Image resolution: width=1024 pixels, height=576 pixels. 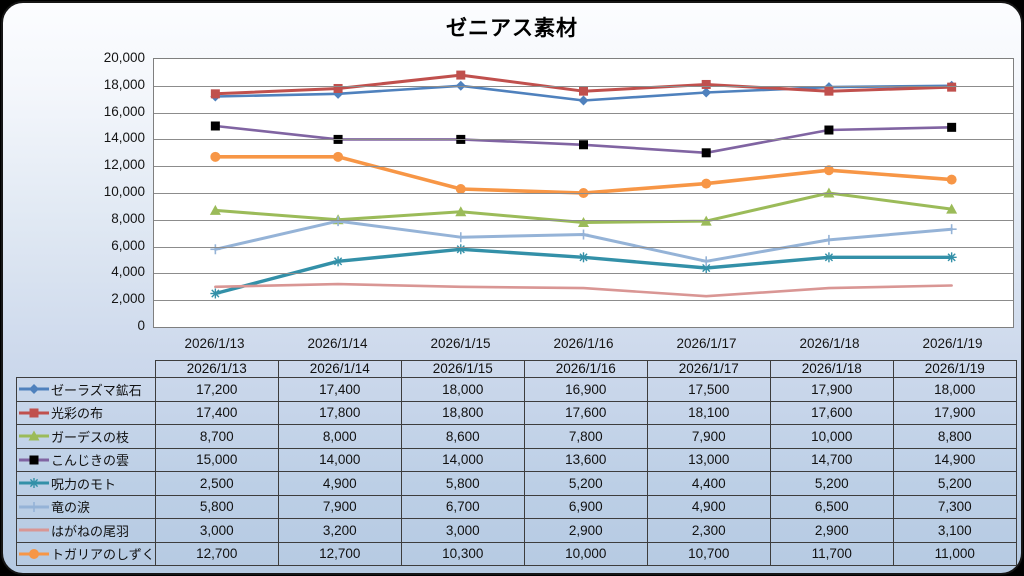 I want to click on table-value-cell: 7,800, so click(x=585, y=436).